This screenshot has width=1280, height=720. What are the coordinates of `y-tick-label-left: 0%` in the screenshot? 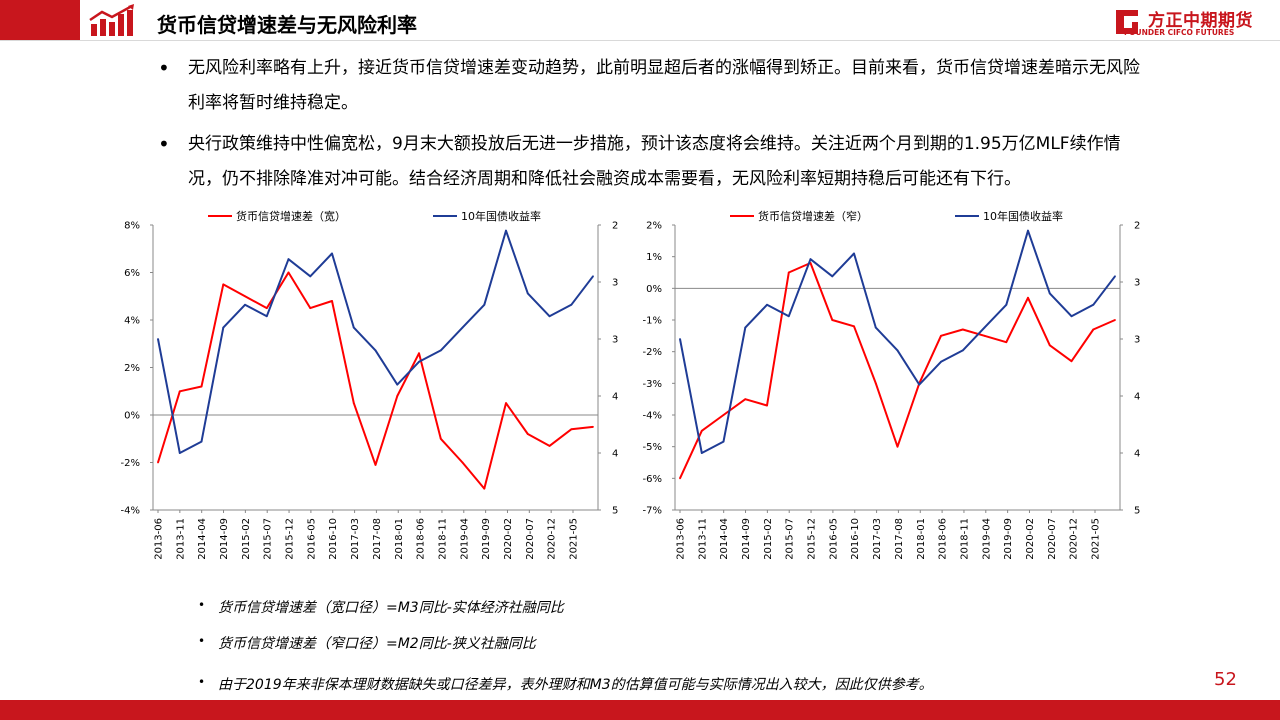 It's located at (654, 289).